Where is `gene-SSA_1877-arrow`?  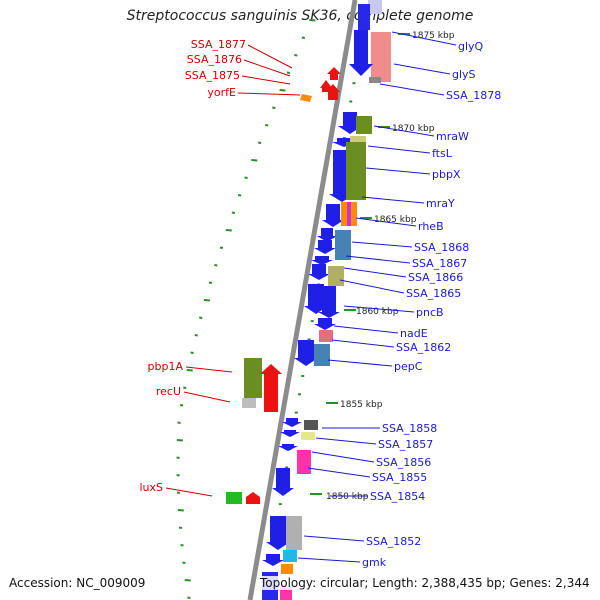 gene-SSA_1877-arrow is located at coordinates (334, 73).